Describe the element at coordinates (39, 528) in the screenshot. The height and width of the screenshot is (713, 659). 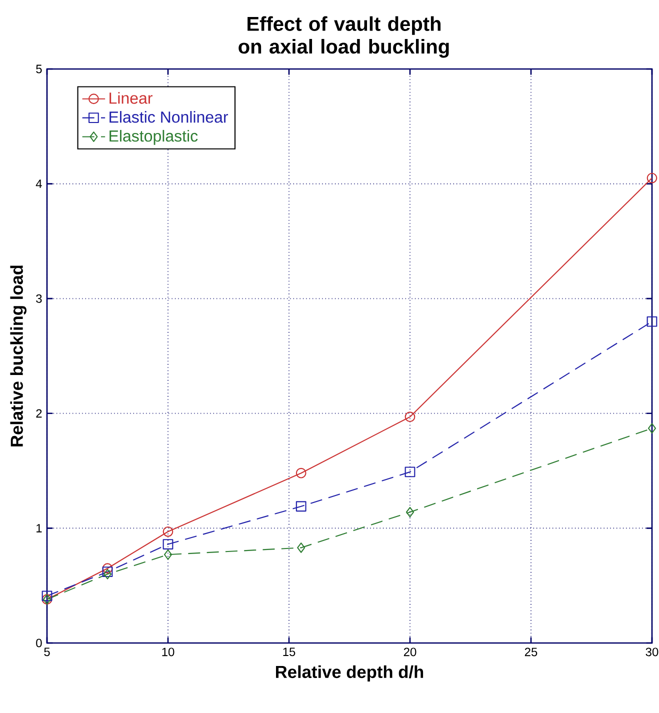
I see `y-tick-label: 1` at that location.